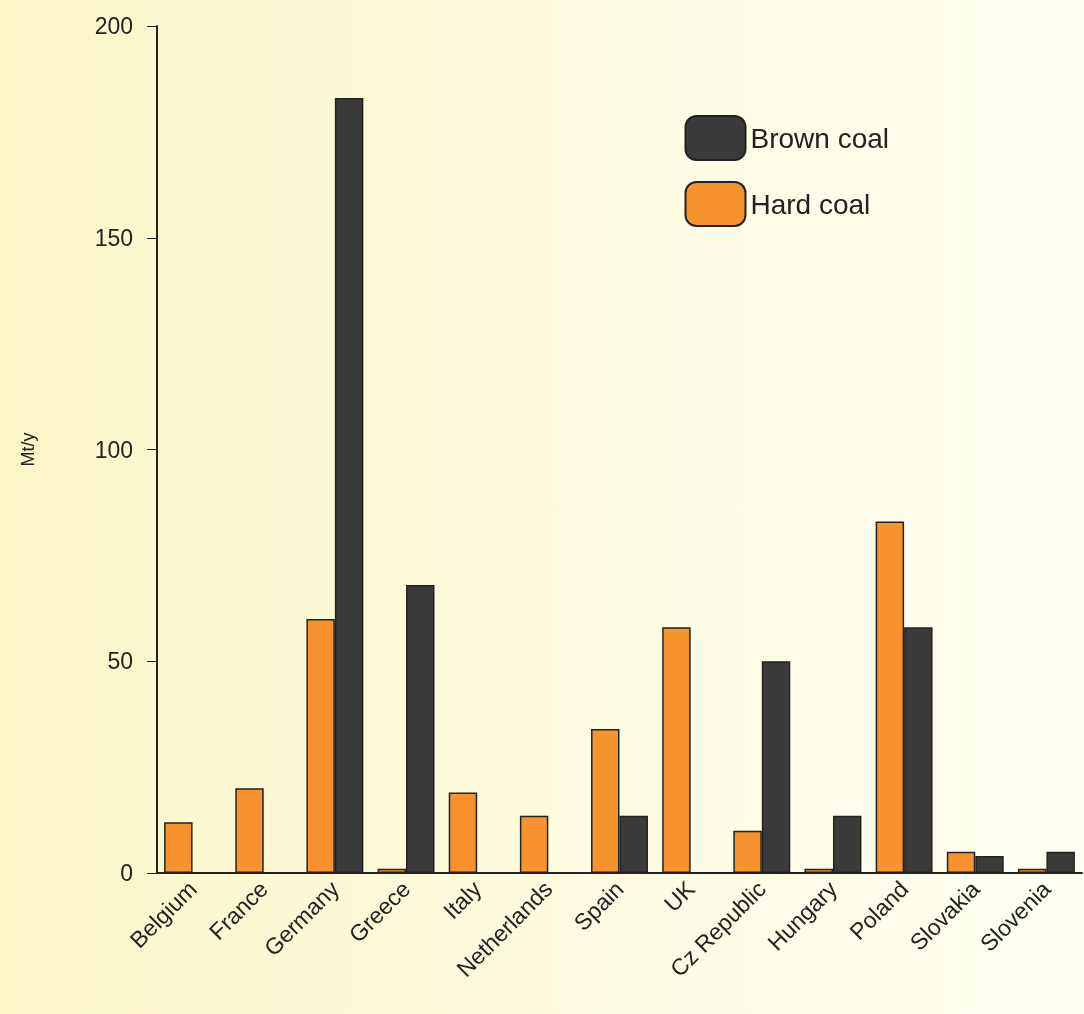 The height and width of the screenshot is (1014, 1084). What do you see at coordinates (126, 873) in the screenshot?
I see `y-tick-label: 0` at bounding box center [126, 873].